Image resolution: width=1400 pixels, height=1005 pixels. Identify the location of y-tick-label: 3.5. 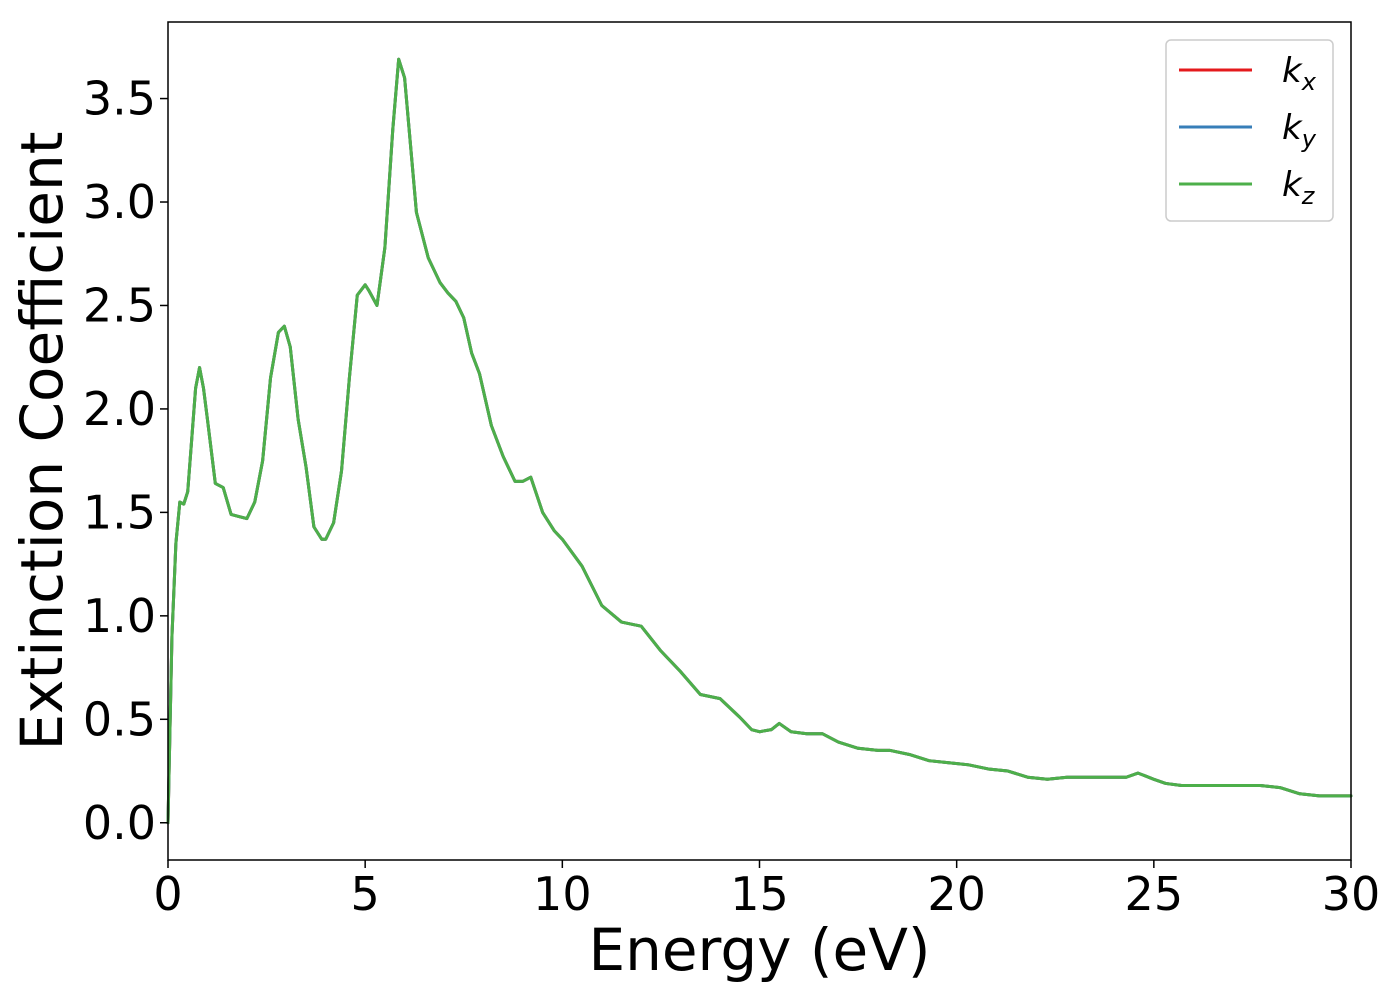
(119, 99).